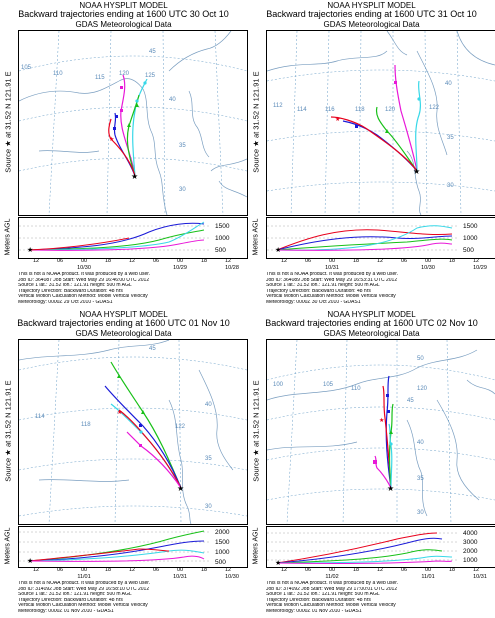  What do you see at coordinates (470, 533) in the screenshot?
I see `altitude-label: 4000` at bounding box center [470, 533].